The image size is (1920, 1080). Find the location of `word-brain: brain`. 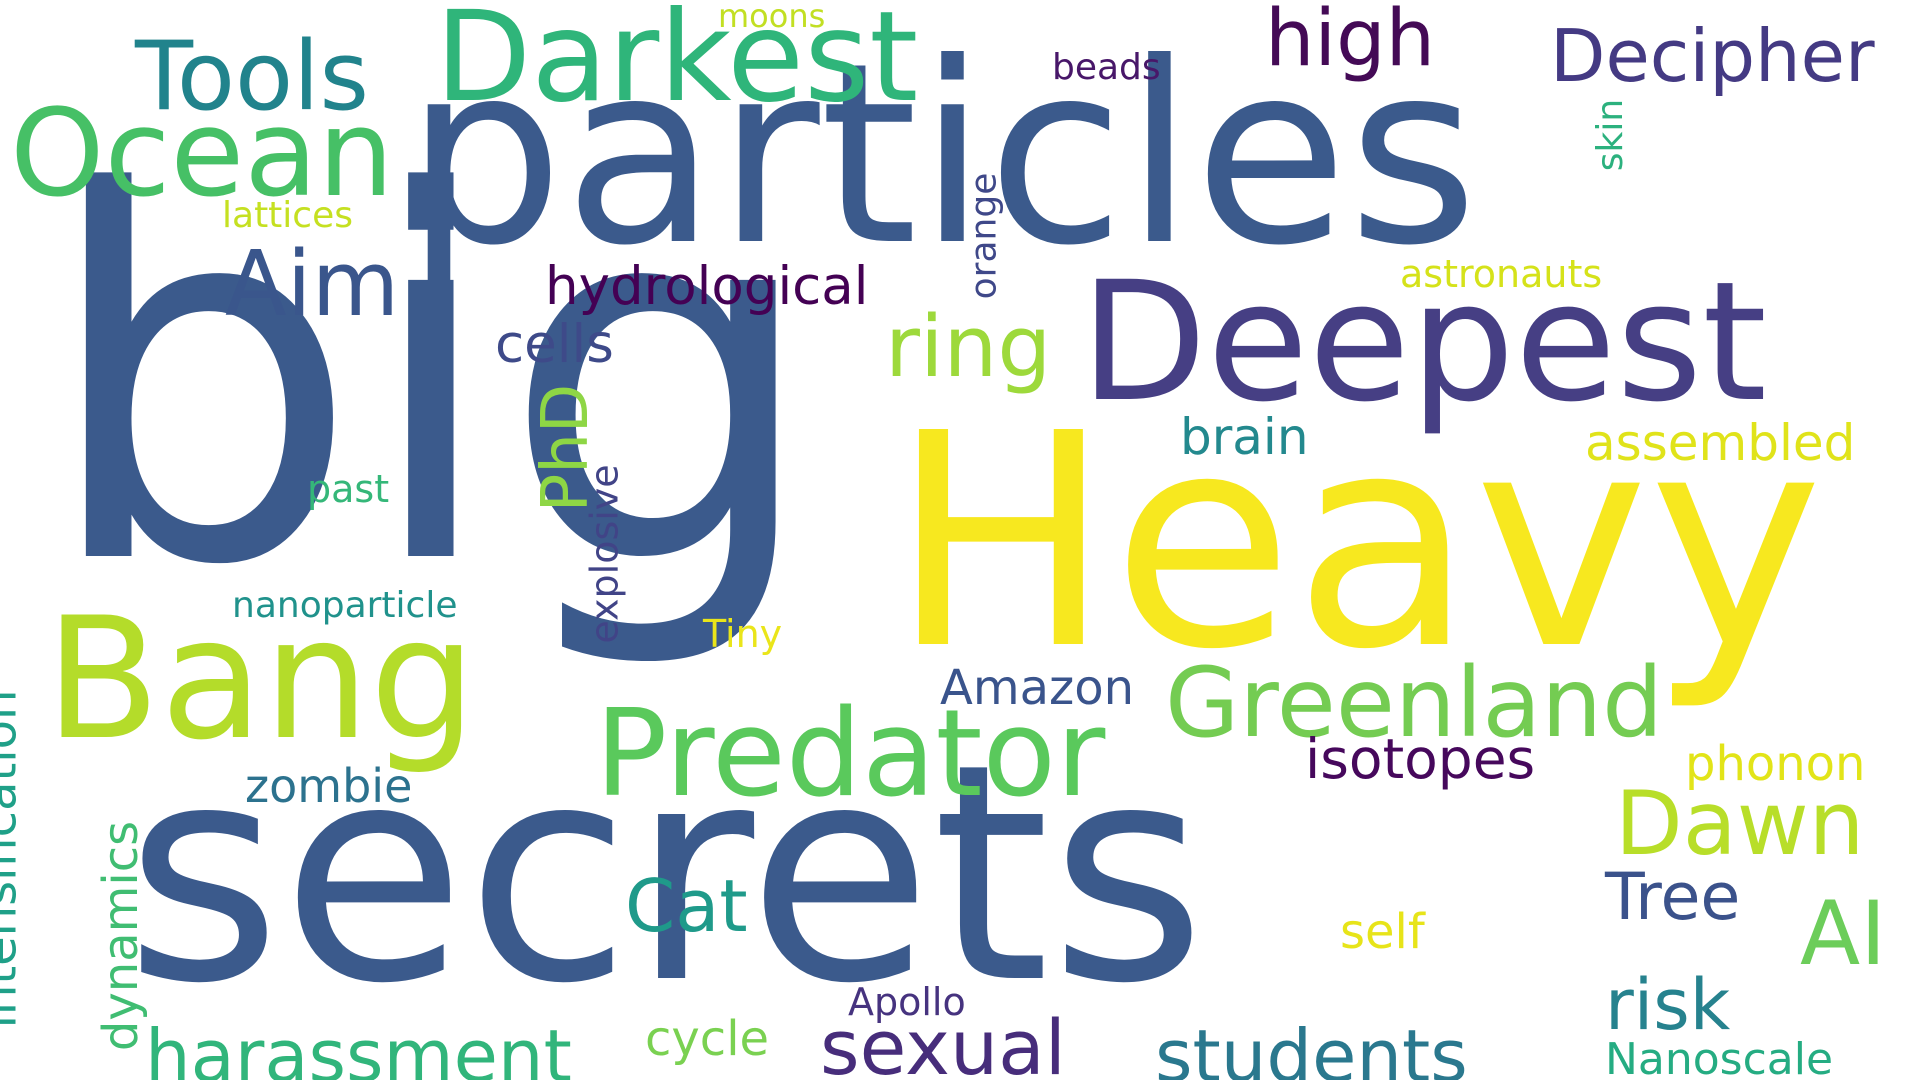

word-brain: brain is located at coordinates (1244, 437).